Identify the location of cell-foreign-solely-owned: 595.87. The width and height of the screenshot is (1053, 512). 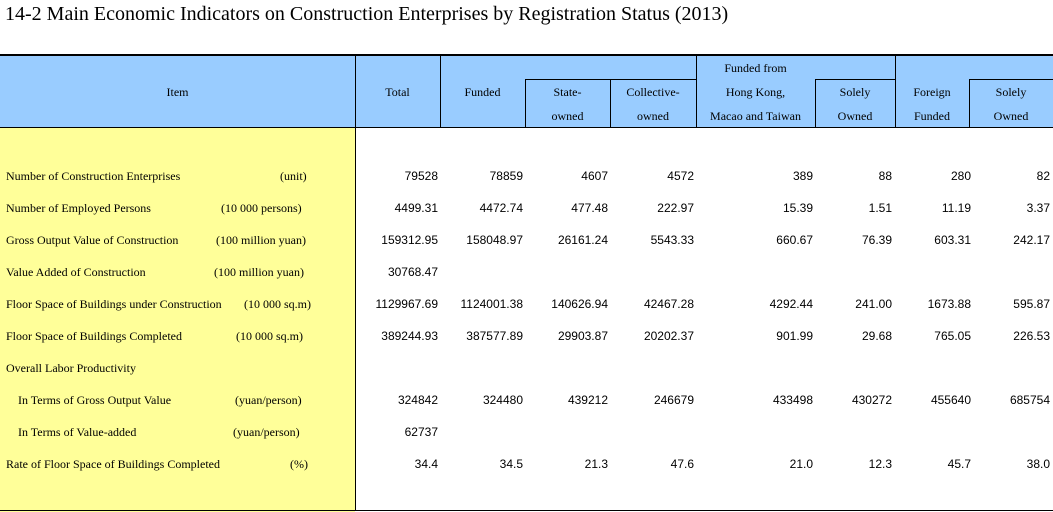
(1031, 304).